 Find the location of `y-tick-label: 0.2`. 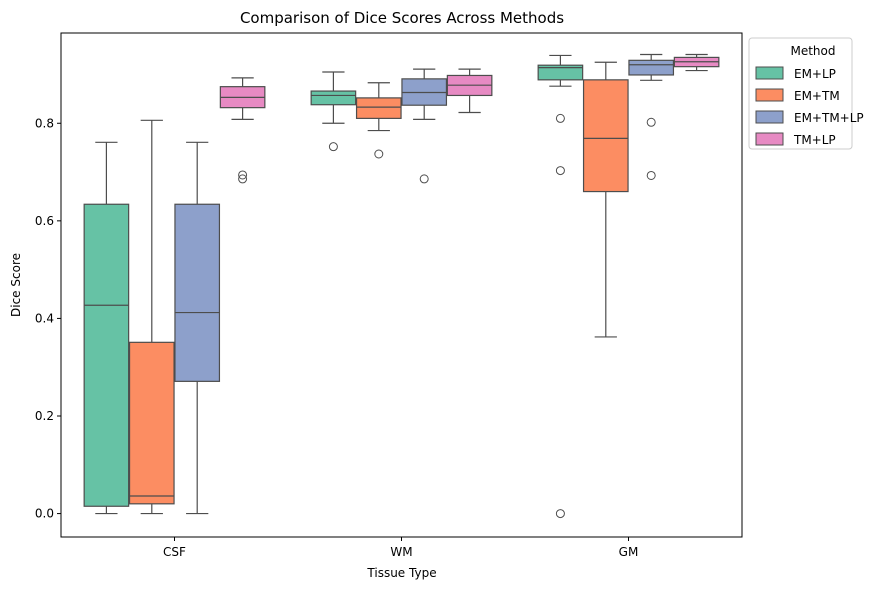

y-tick-label: 0.2 is located at coordinates (44, 416).